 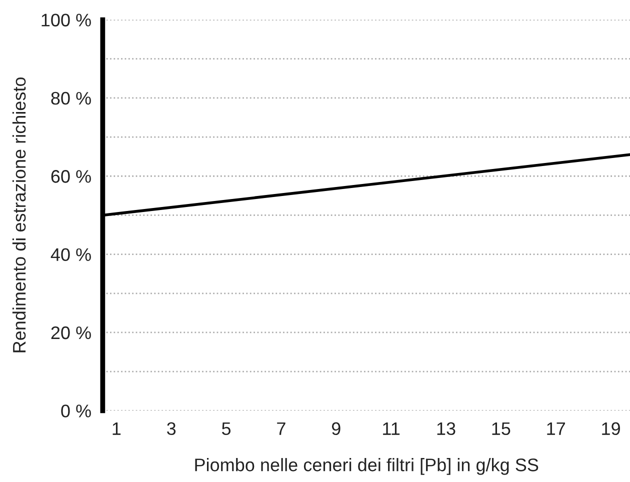 I want to click on y-tick-label: 20 %, so click(x=71, y=333).